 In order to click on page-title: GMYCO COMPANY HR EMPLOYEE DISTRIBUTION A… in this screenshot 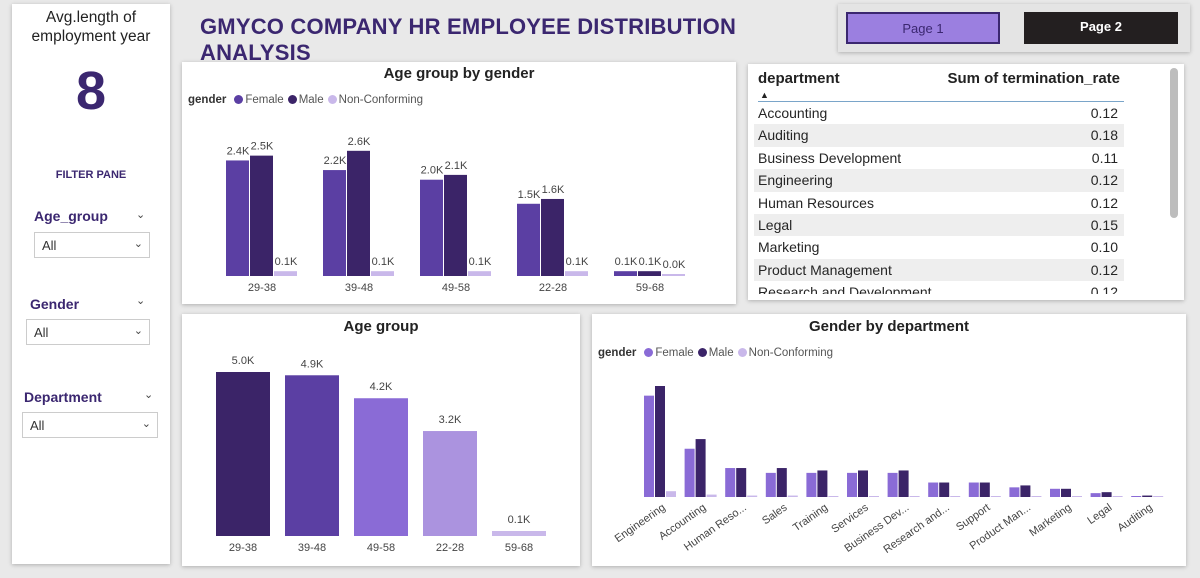, I will do `click(468, 39)`.